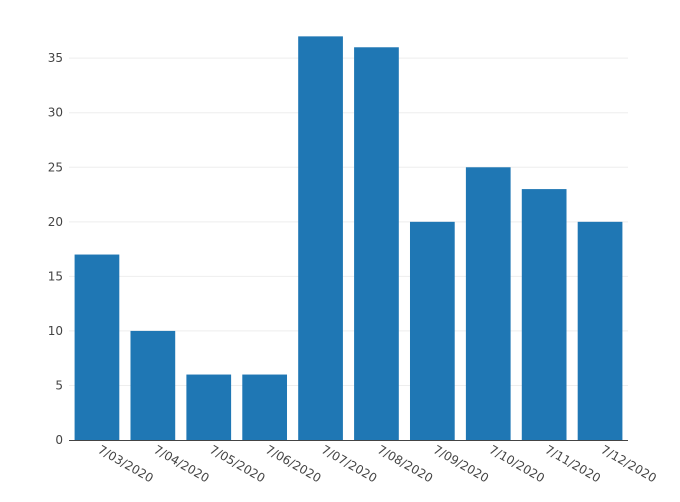  What do you see at coordinates (55, 331) in the screenshot?
I see `y-tick-label: 10` at bounding box center [55, 331].